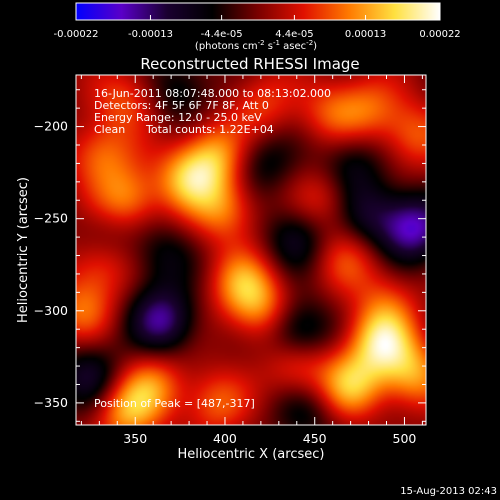  I want to click on x-tick-label: 400, so click(225, 438).